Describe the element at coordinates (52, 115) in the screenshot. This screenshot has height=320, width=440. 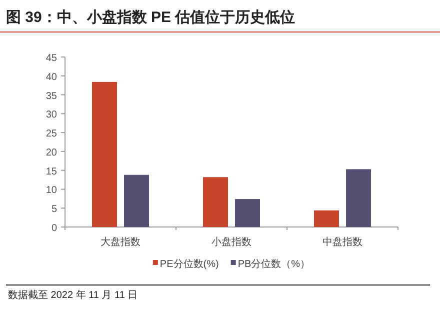
I see `y-tick-label: 30` at that location.